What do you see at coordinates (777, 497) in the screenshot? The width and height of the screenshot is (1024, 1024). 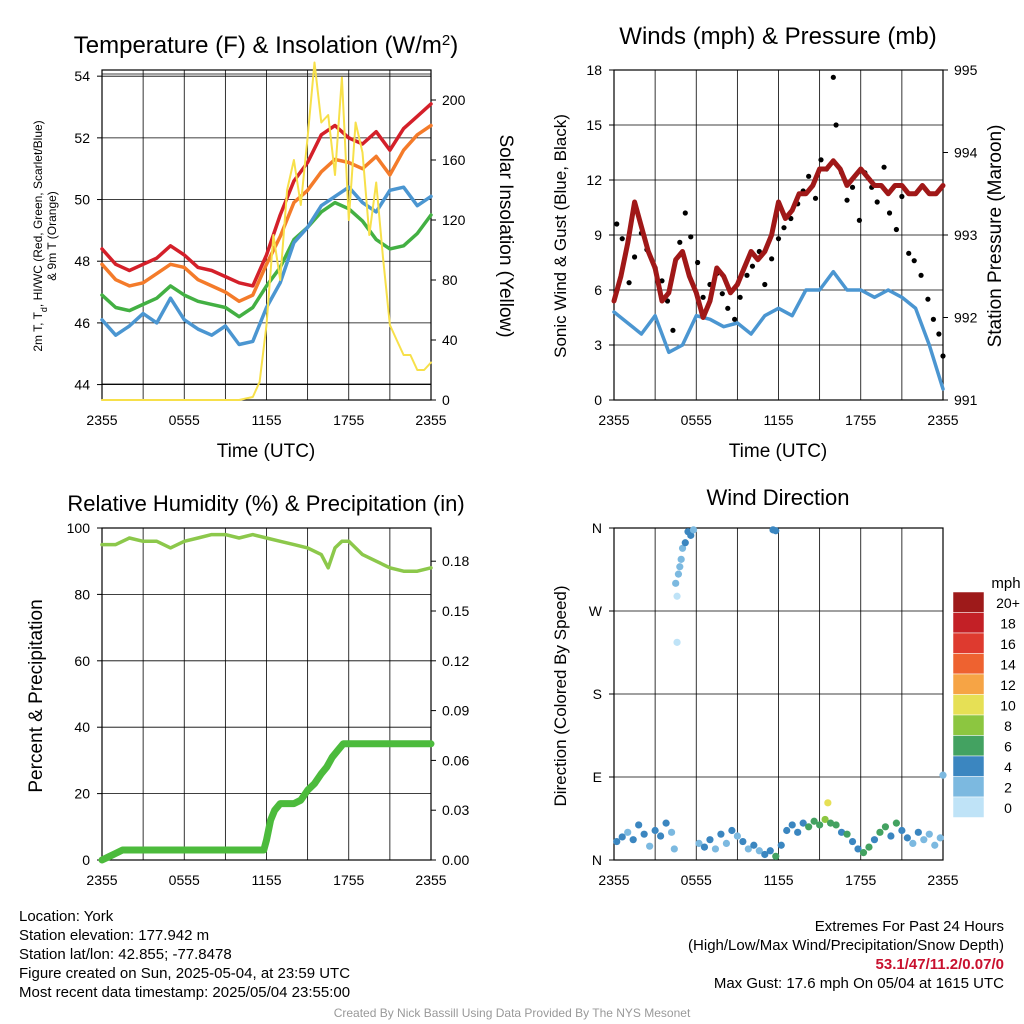 I see `direction-title: Wind Direction` at bounding box center [777, 497].